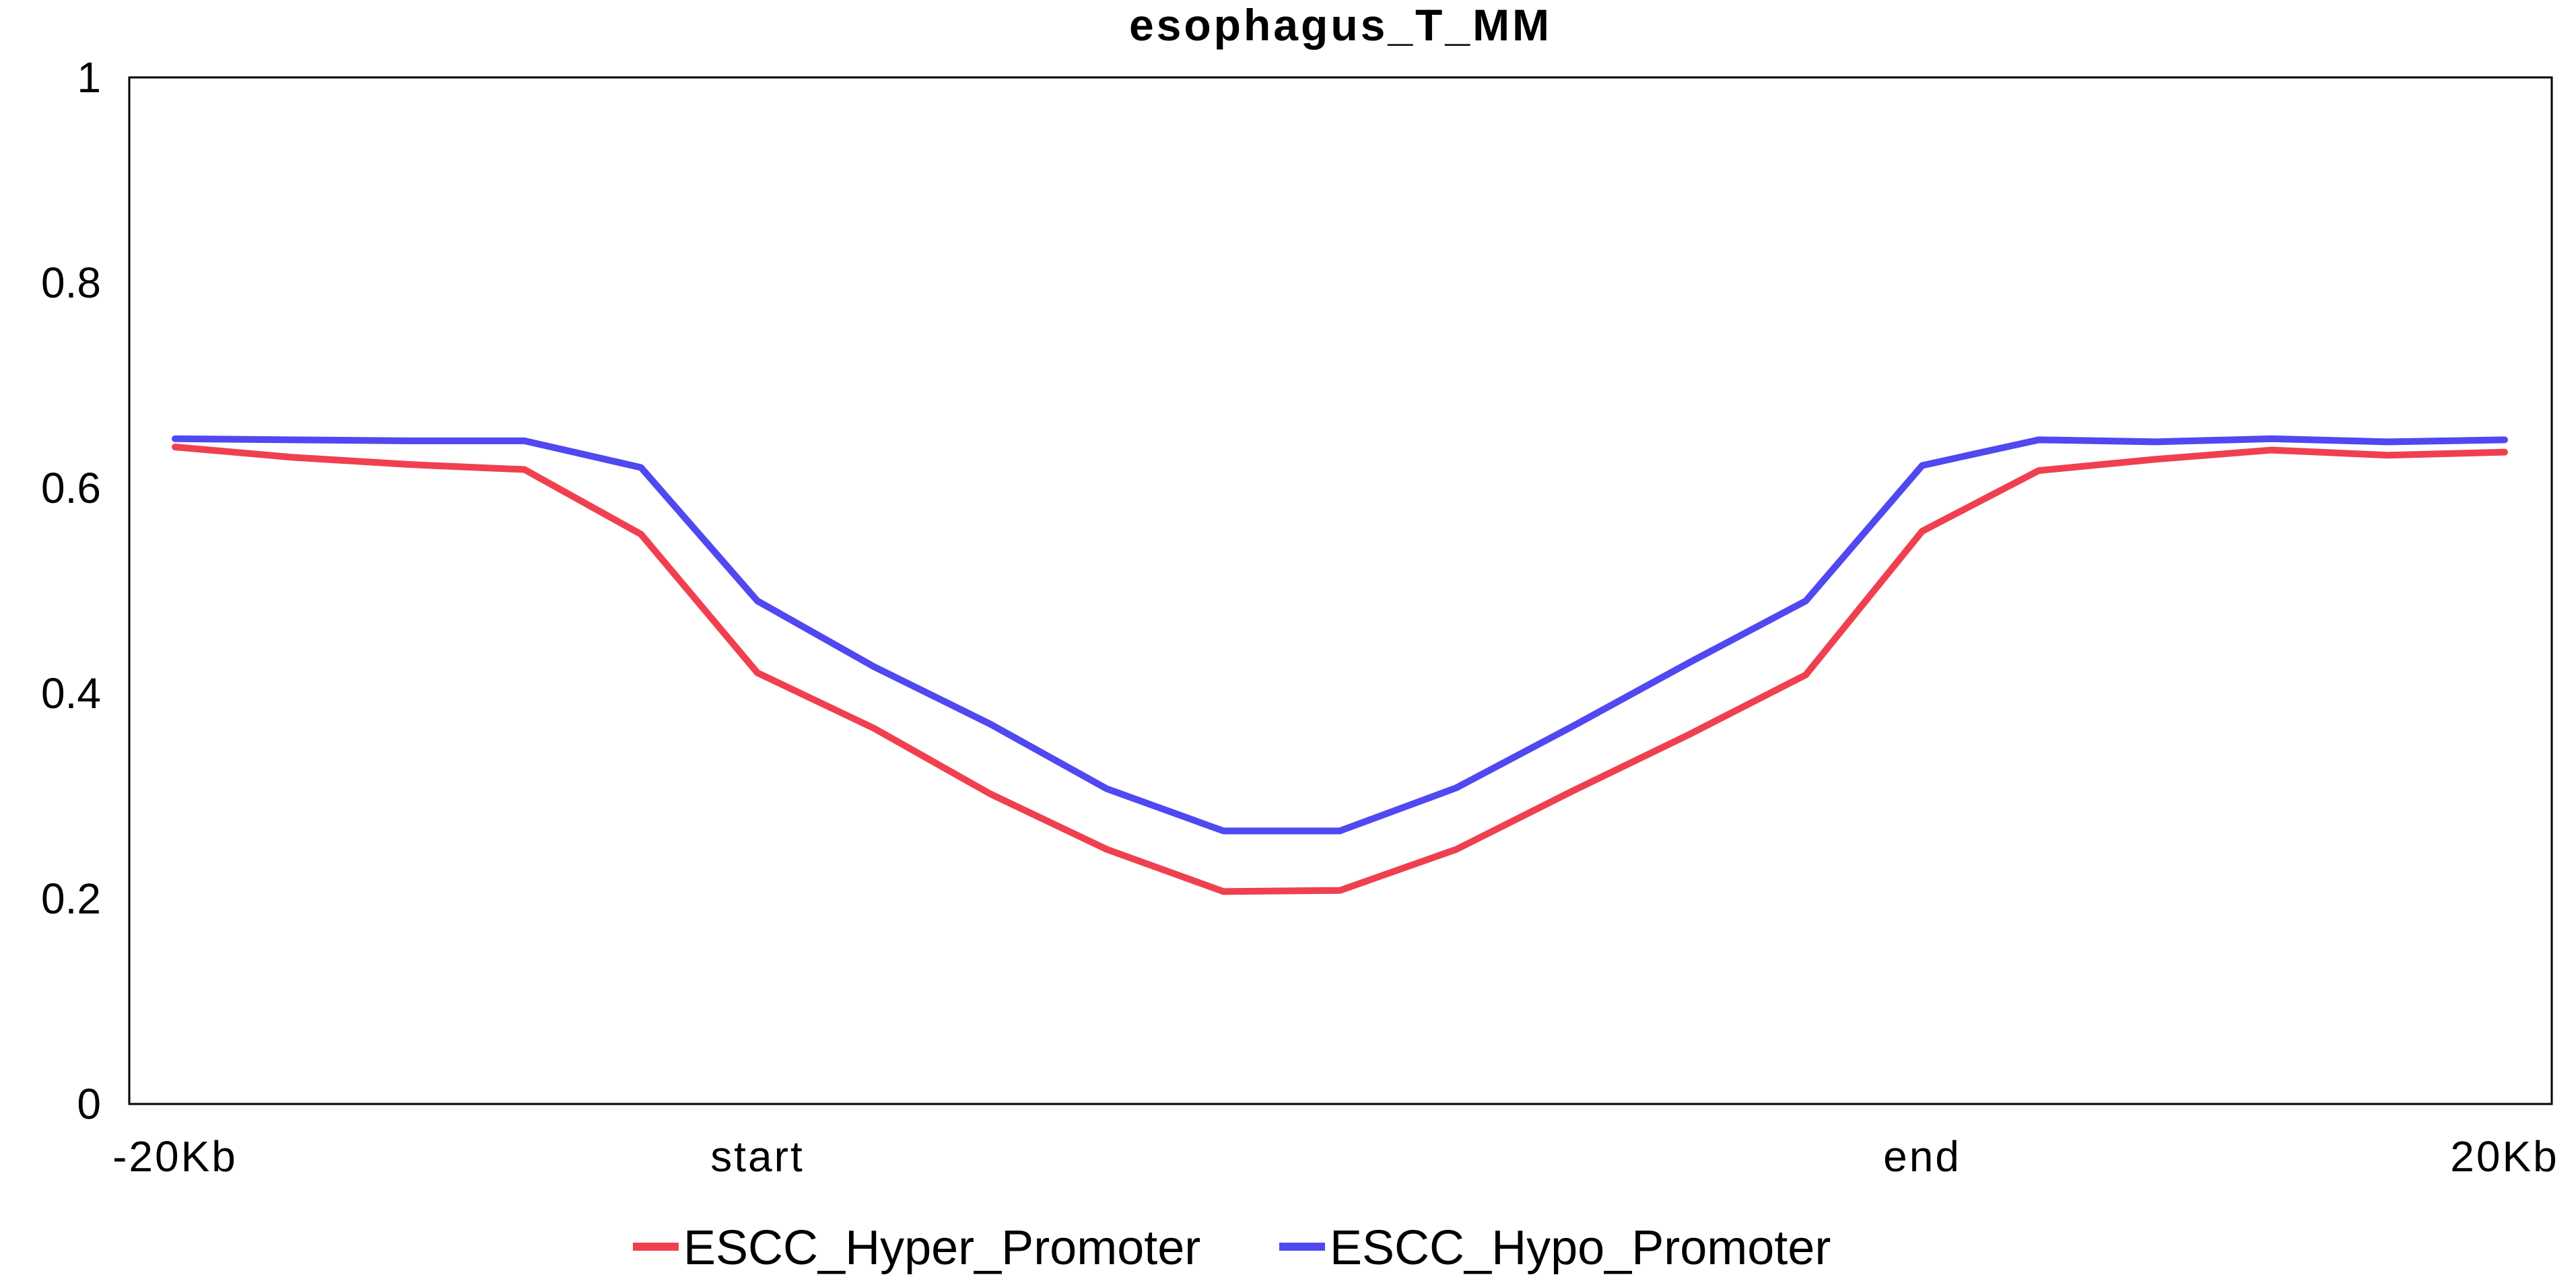 The image size is (2576, 1279). What do you see at coordinates (2504, 1156) in the screenshot?
I see `x-tick-label: 20Kb` at bounding box center [2504, 1156].